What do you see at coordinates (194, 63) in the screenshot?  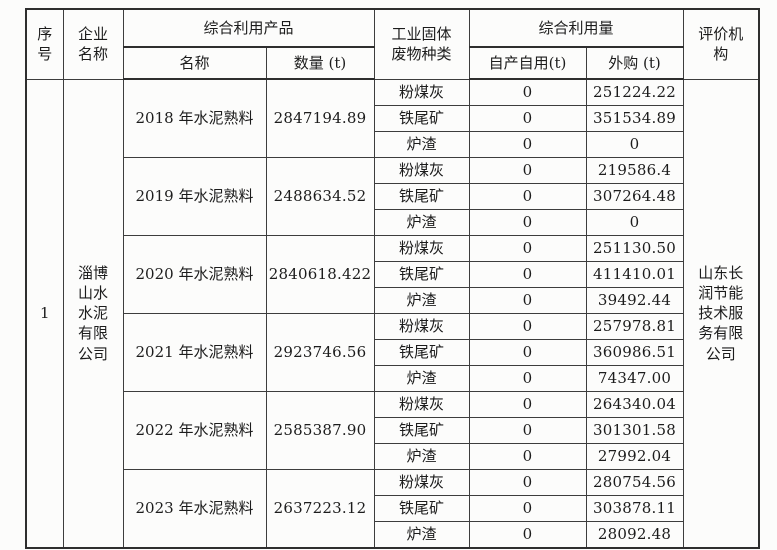 I see `header-product-name: 名称` at bounding box center [194, 63].